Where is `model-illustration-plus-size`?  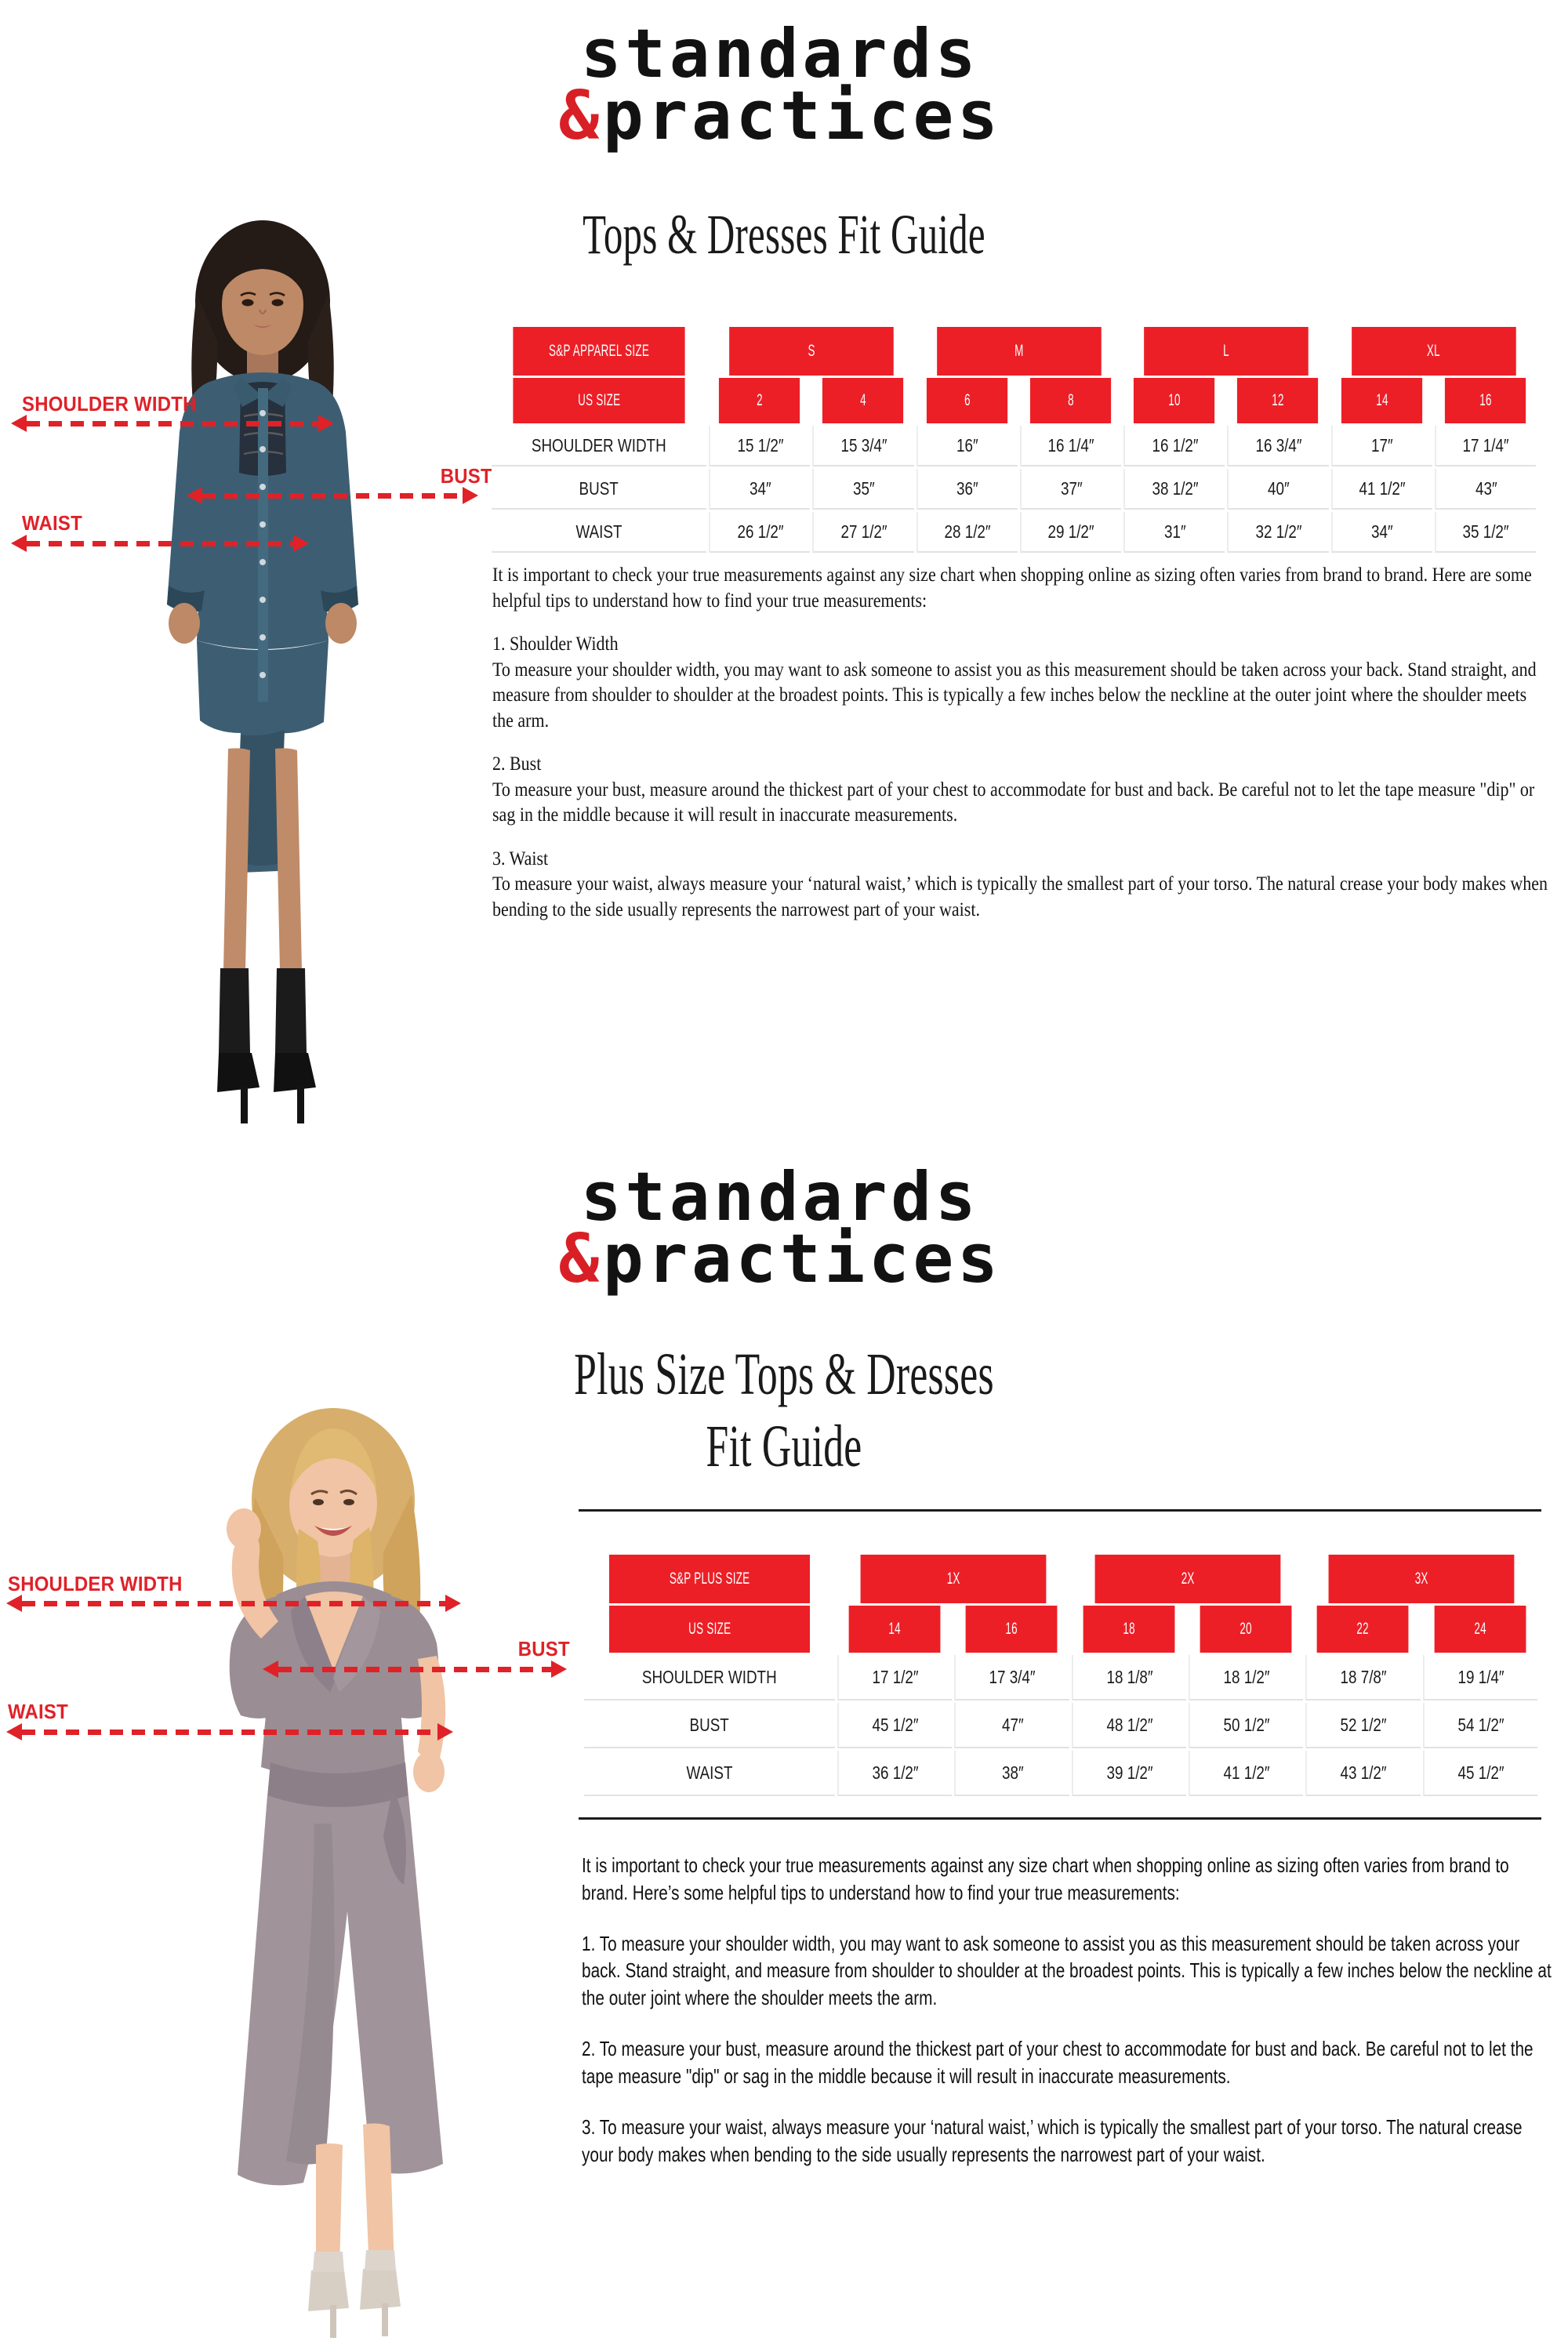
model-illustration-plus-size is located at coordinates (305, 1873).